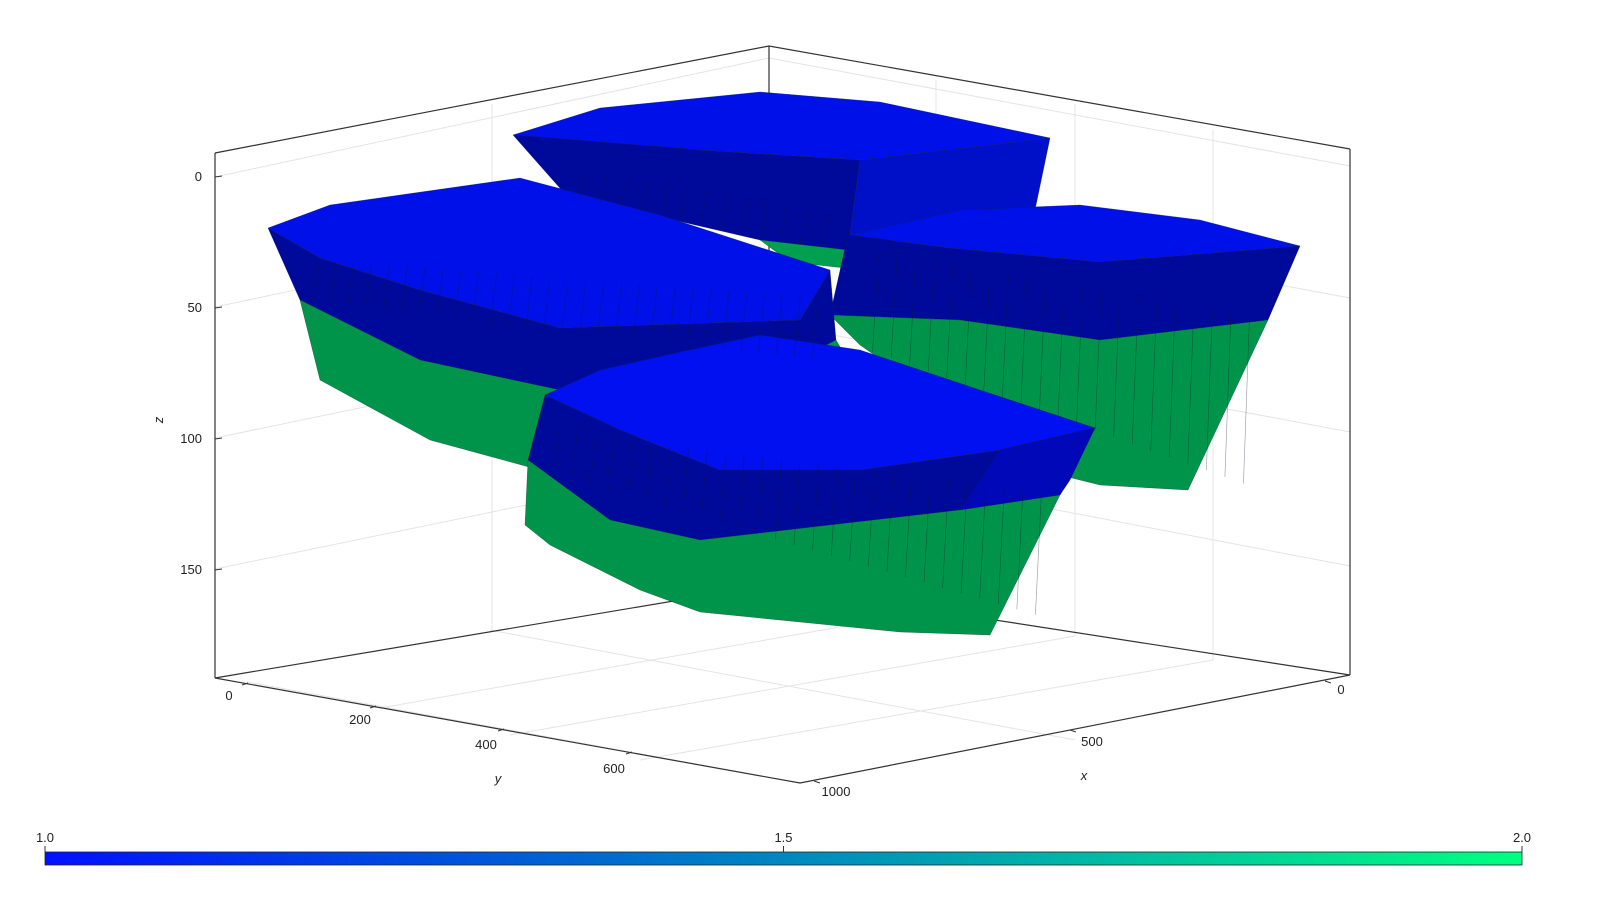  Describe the element at coordinates (1027, 469) in the screenshot. I see `front-block-side-blue` at that location.